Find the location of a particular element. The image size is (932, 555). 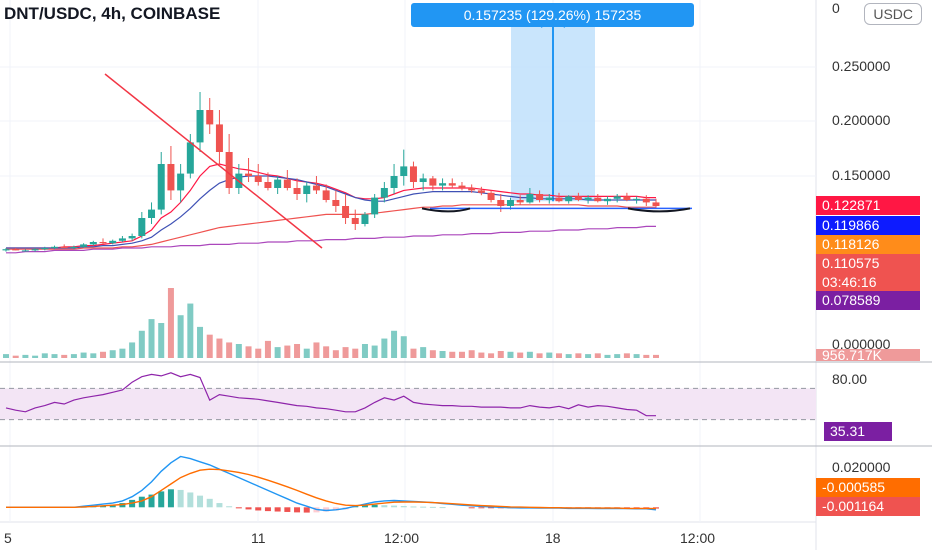

ma-line is located at coordinates (331, 227).